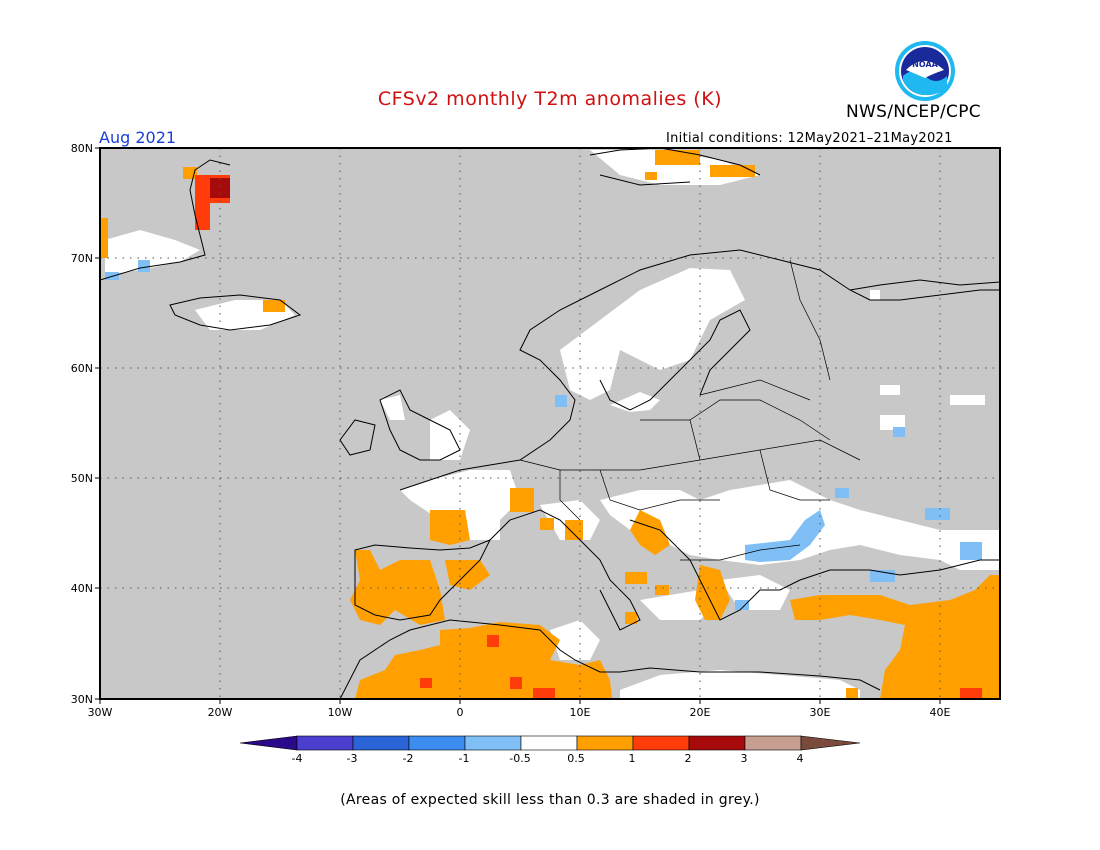 Image resolution: width=1100 pixels, height=850 pixels. What do you see at coordinates (408, 758) in the screenshot?
I see `colorbar-label: -2` at bounding box center [408, 758].